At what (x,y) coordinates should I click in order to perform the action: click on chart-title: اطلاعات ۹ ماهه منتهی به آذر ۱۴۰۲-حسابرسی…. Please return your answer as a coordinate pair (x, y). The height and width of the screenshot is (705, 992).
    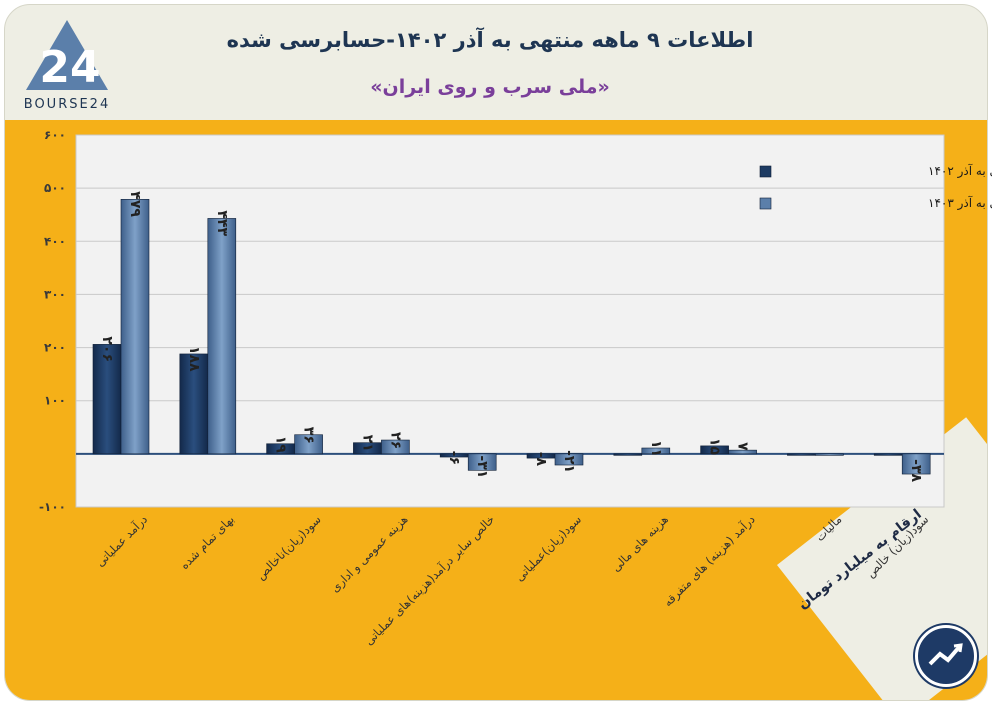
    Looking at the image, I should click on (490, 40).